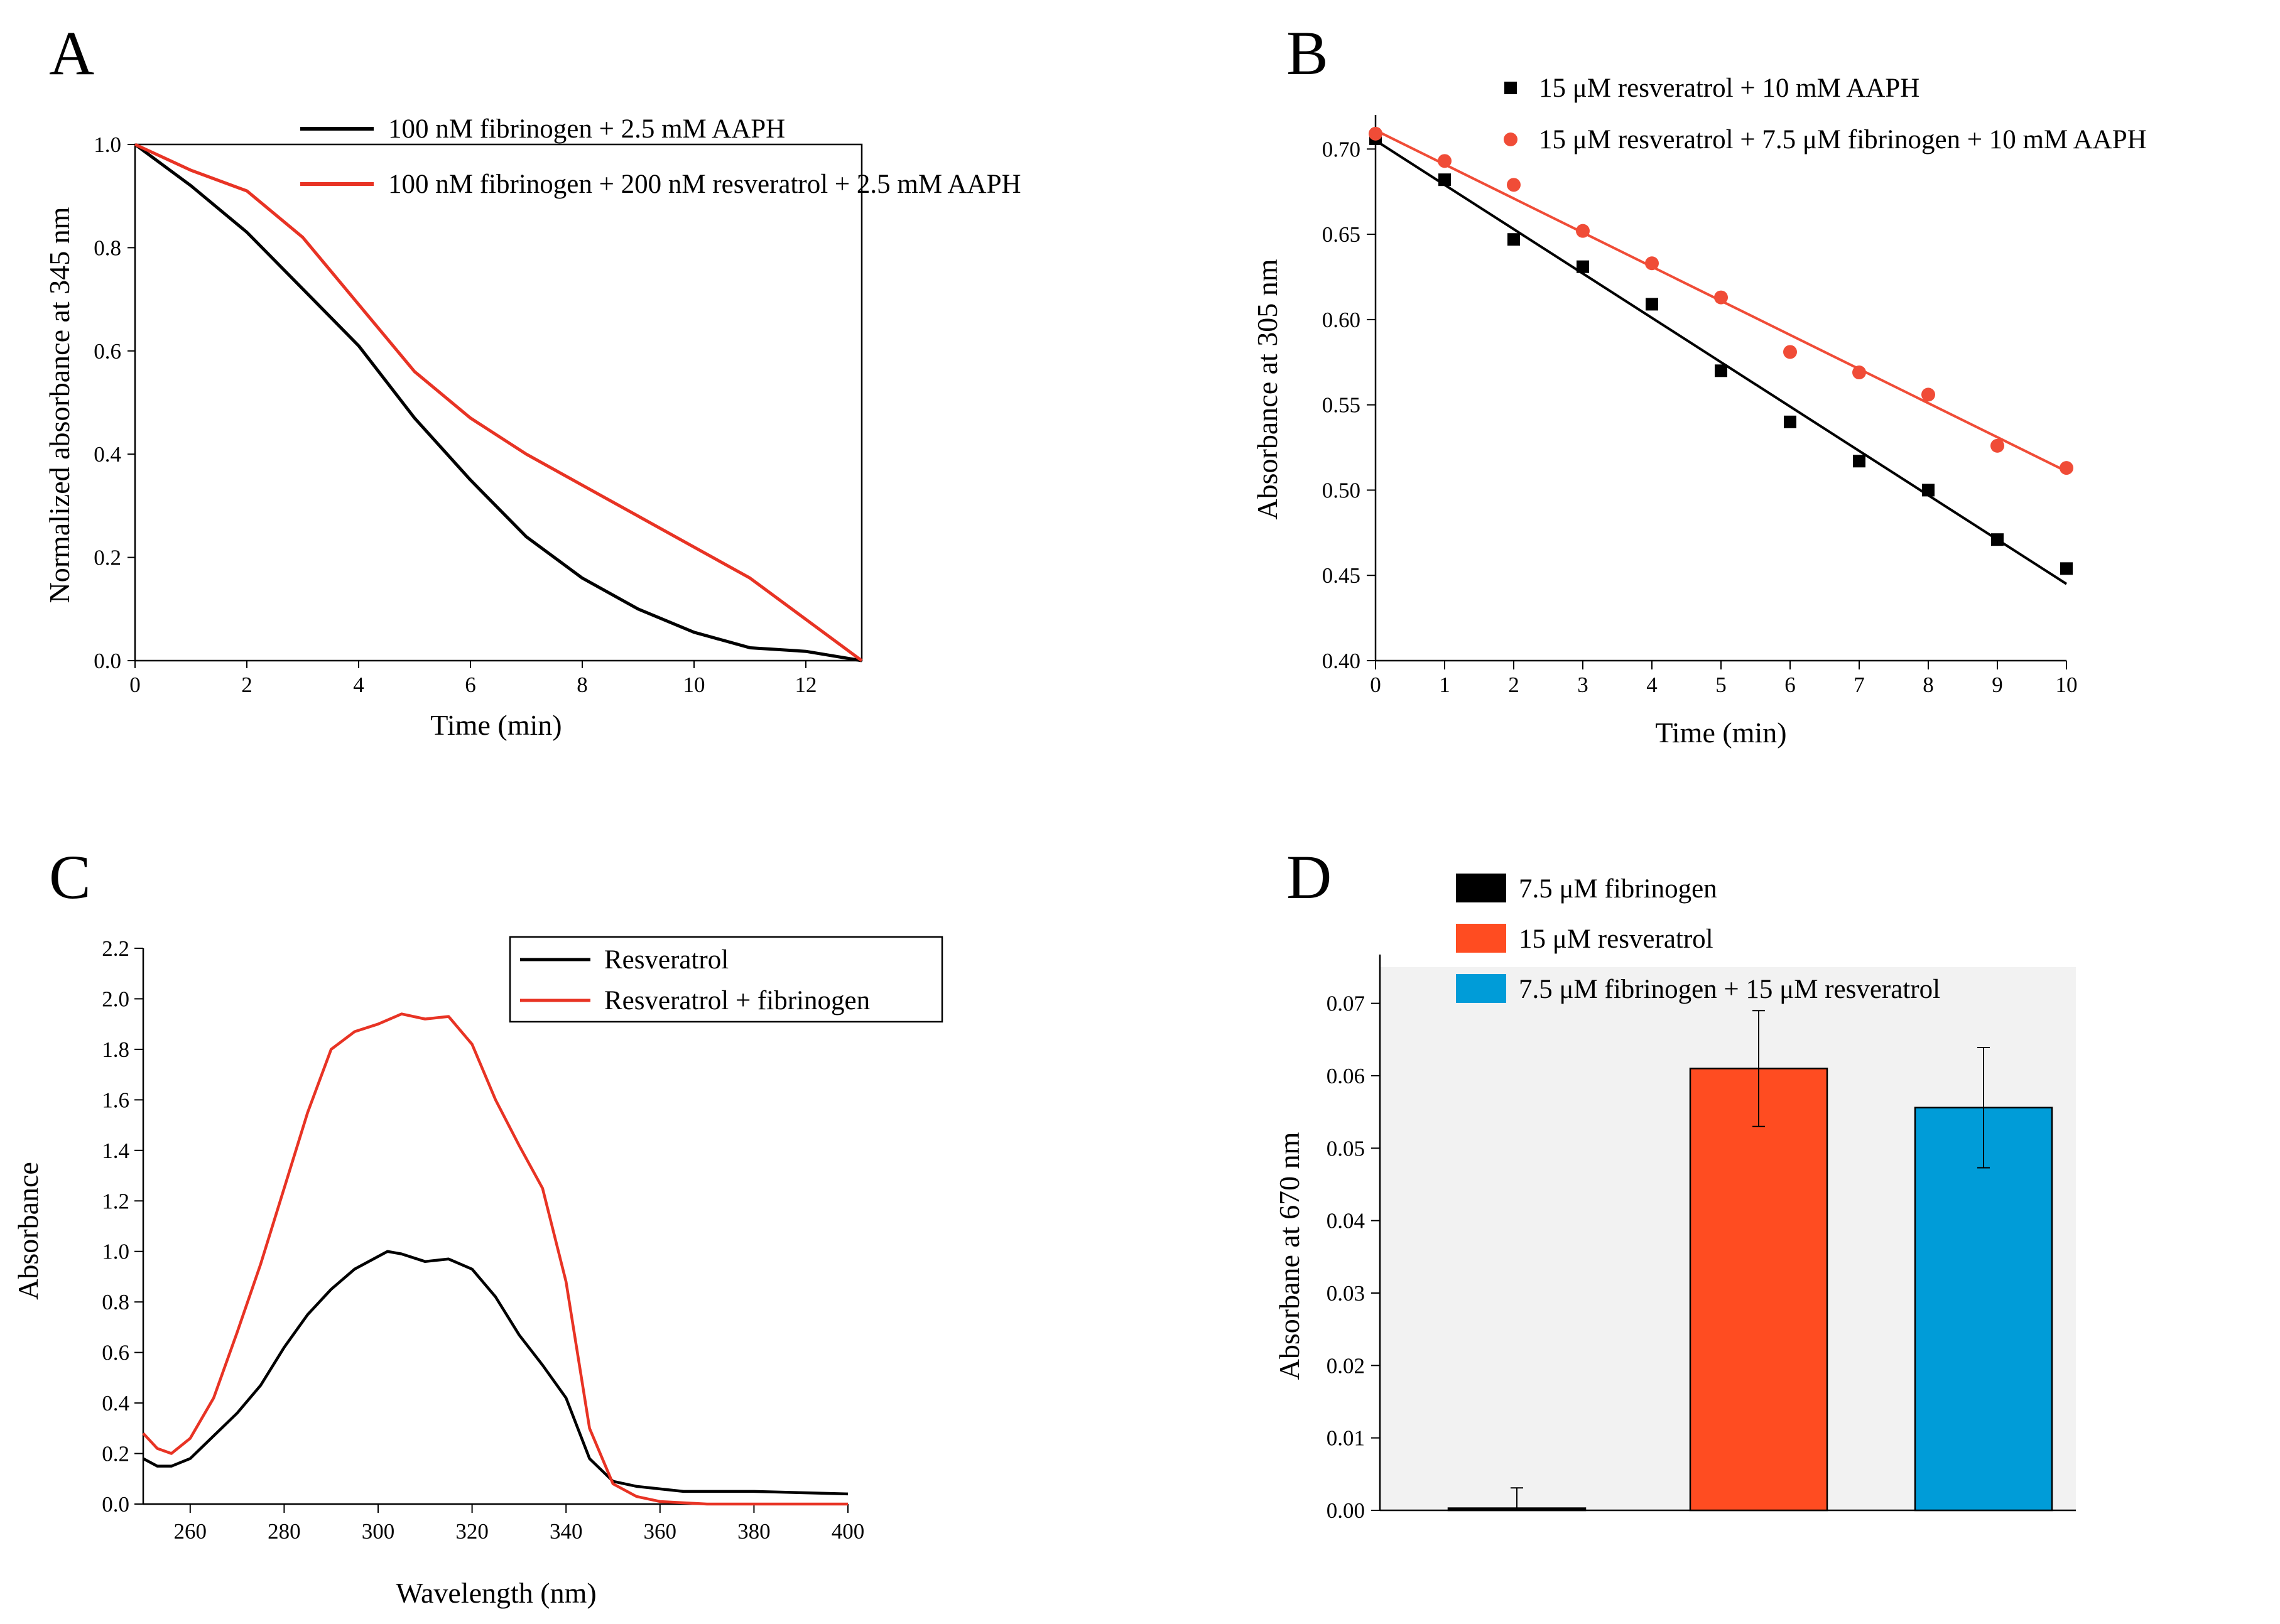  I want to click on panel-b-y-tick-label: 0.50, so click(1341, 490).